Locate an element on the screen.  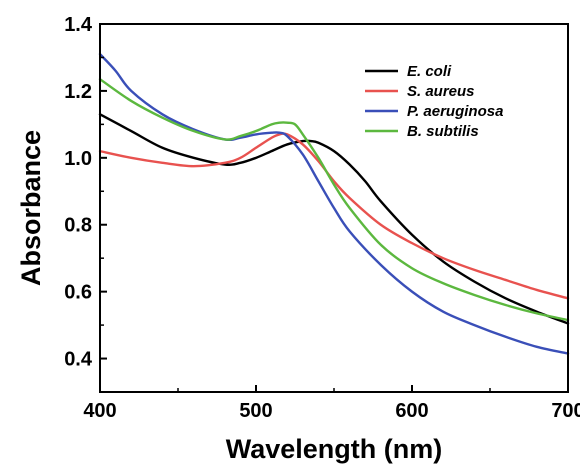
x-tick-label: 500 is located at coordinates (255, 411).